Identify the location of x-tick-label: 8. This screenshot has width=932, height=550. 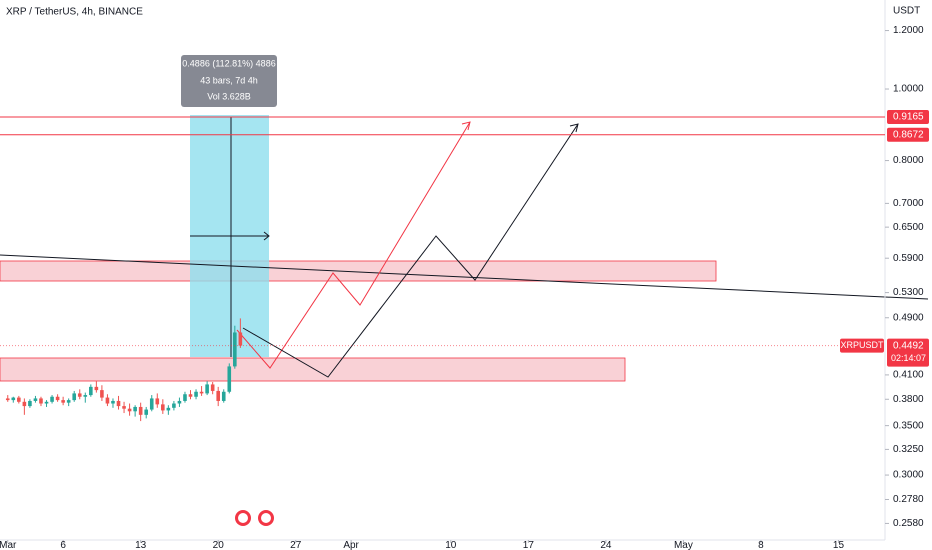
(761, 545).